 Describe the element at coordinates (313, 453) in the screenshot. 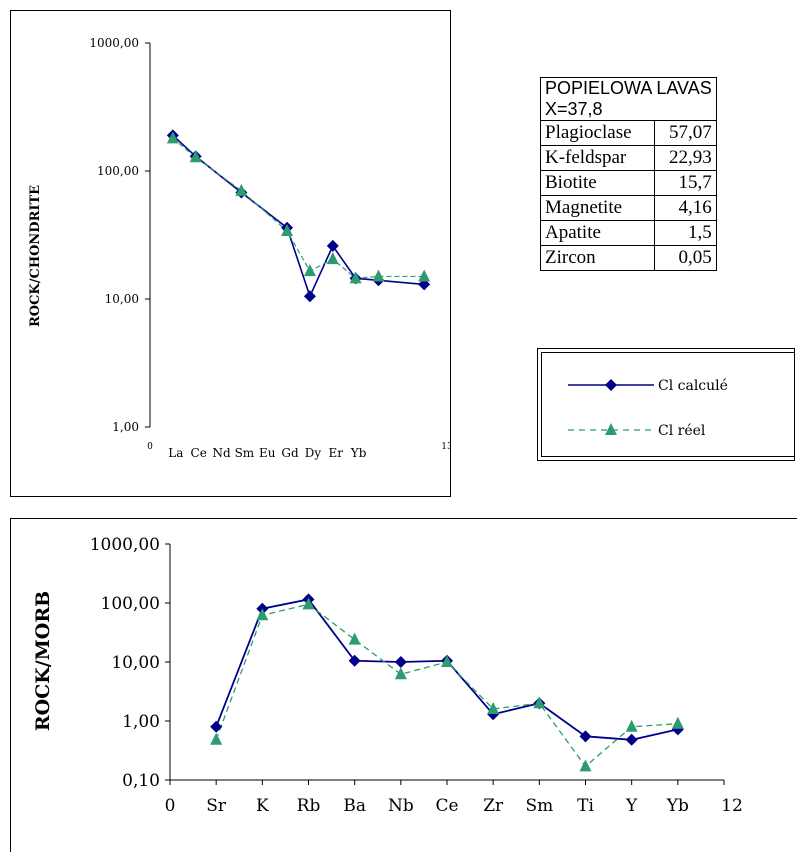

I see `x-category-label: Dy` at that location.